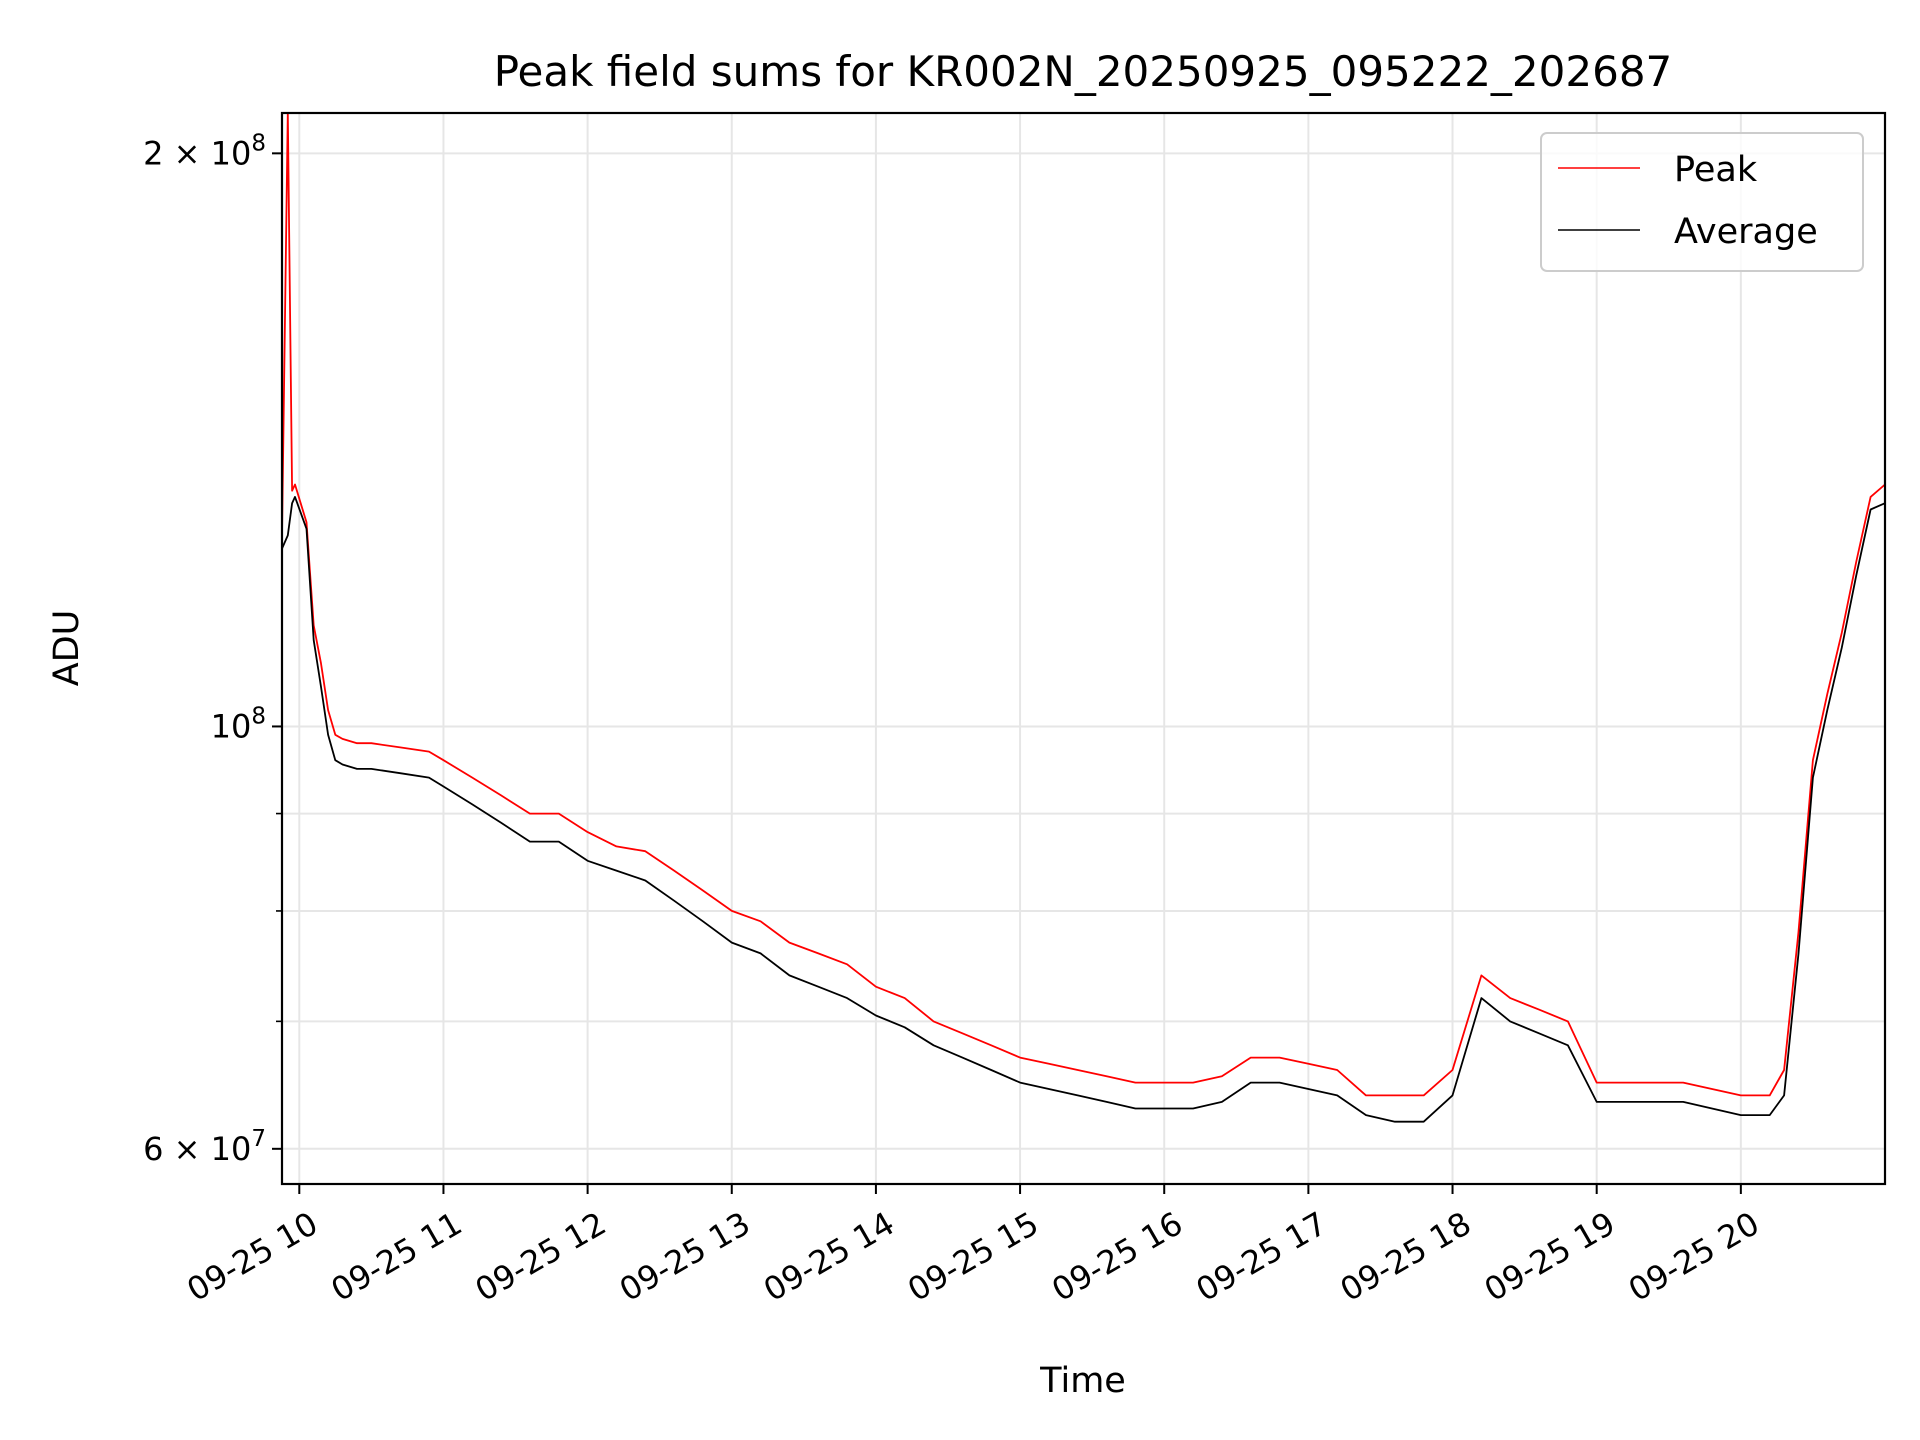 The height and width of the screenshot is (1440, 1920). I want to click on x-tick-label: 09-25 20, so click(1694, 1256).